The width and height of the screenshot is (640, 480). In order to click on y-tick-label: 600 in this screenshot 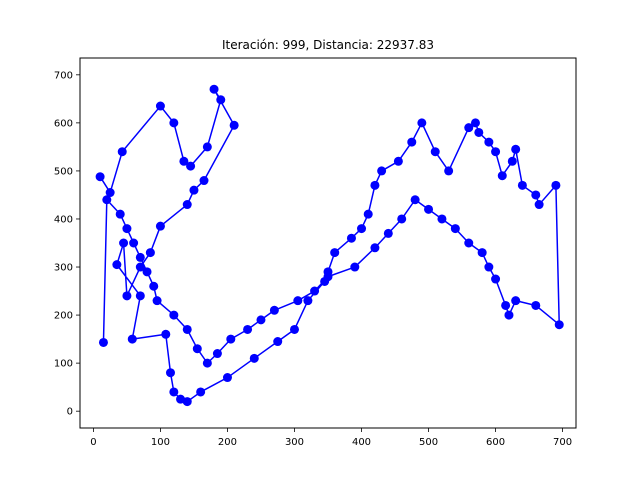, I will do `click(63, 123)`.